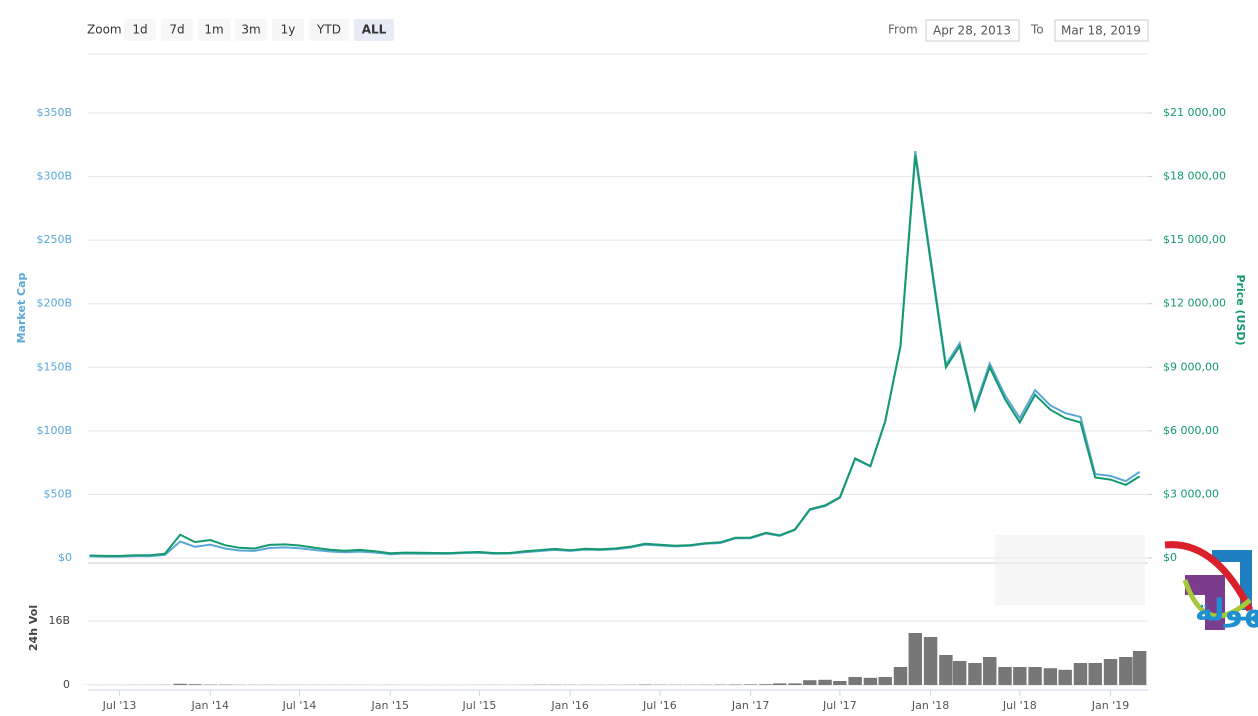 This screenshot has width=1258, height=716. What do you see at coordinates (119, 705) in the screenshot?
I see `x-tick-label: Jul '13` at bounding box center [119, 705].